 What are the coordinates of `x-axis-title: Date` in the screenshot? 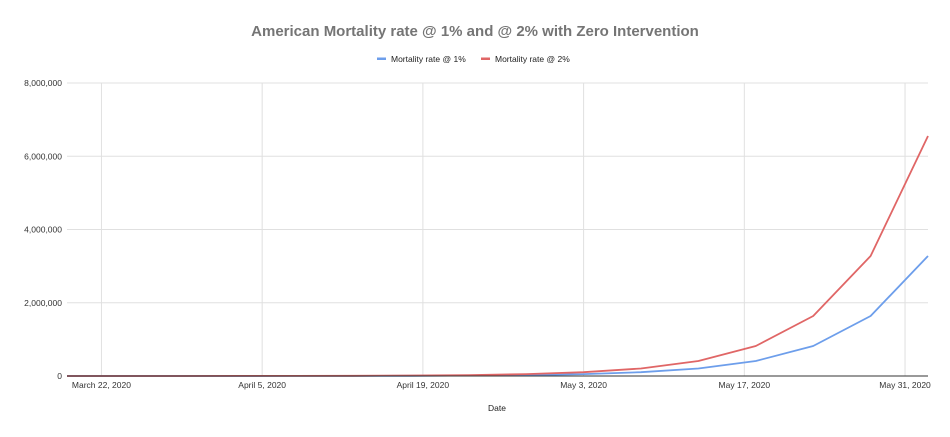 It's located at (497, 408).